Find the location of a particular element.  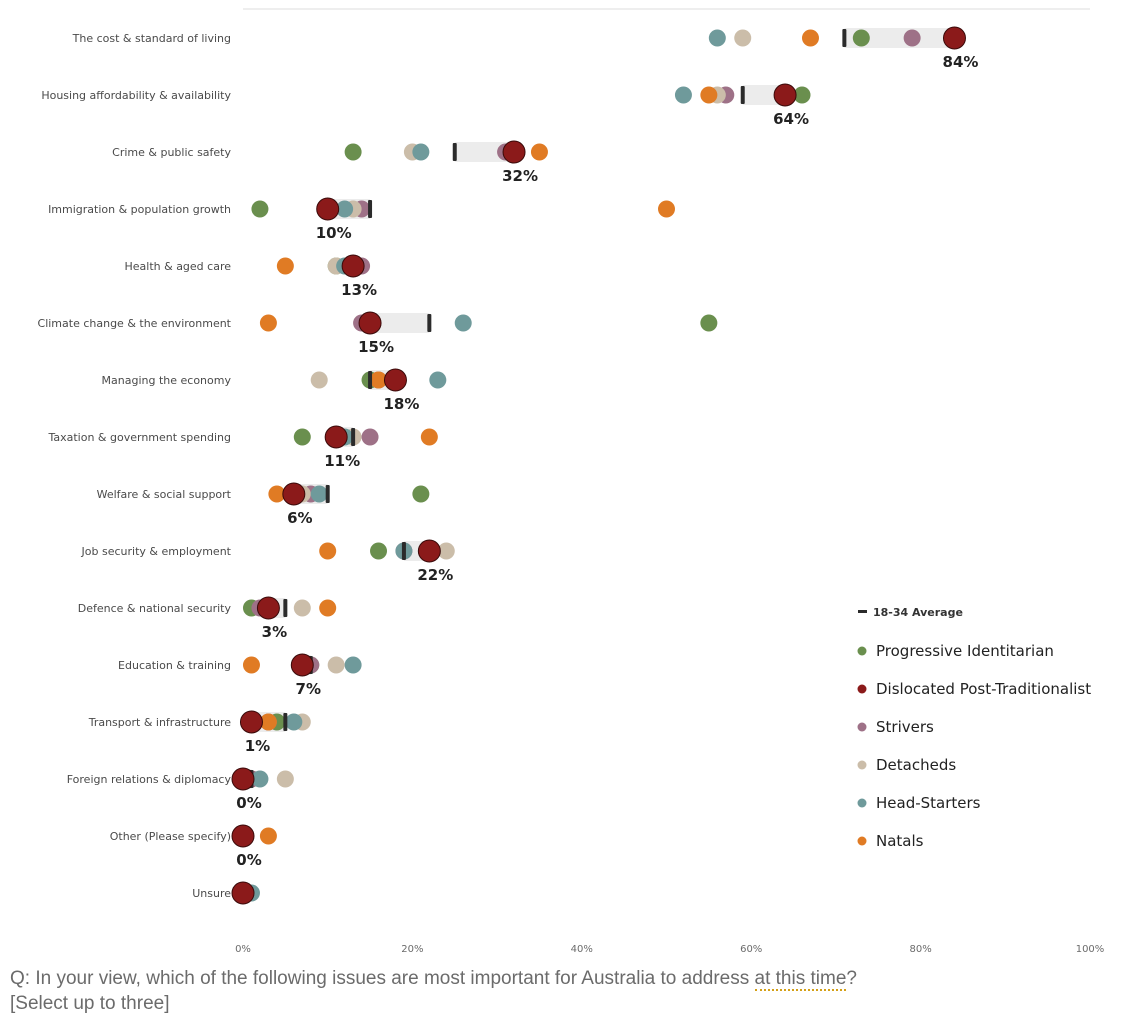

x-axis-ticks: 0% 20% 40% 60% 80% 100% is located at coordinates (669, 949).